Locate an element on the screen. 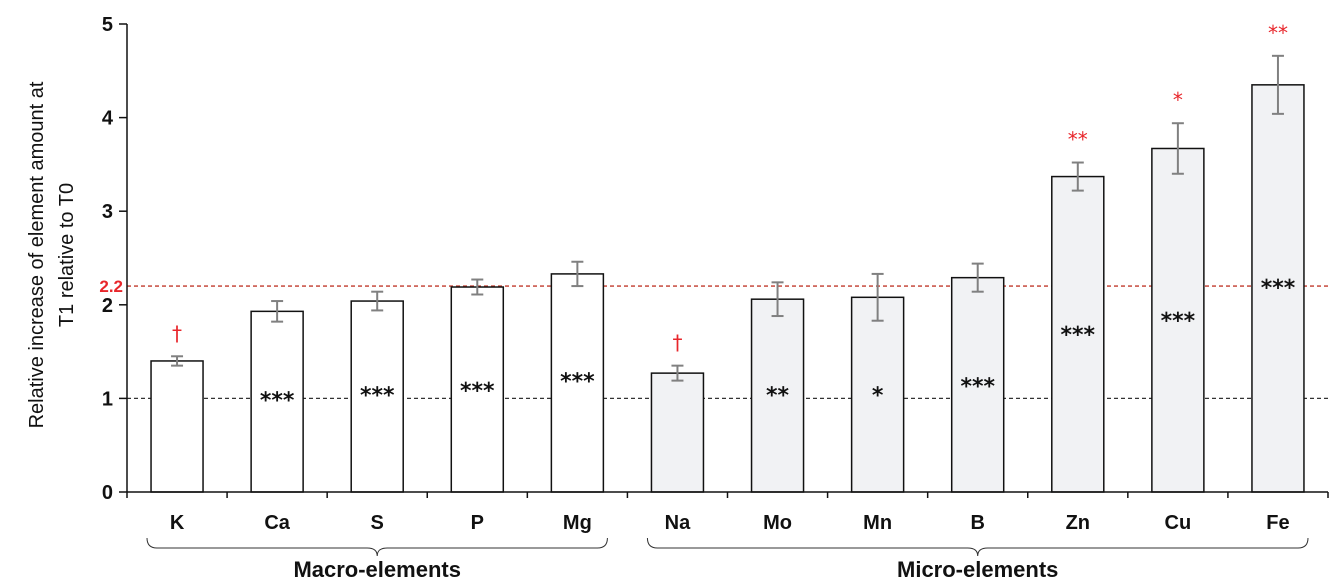 This screenshot has height=583, width=1338. x-tick-label: P is located at coordinates (477, 523).